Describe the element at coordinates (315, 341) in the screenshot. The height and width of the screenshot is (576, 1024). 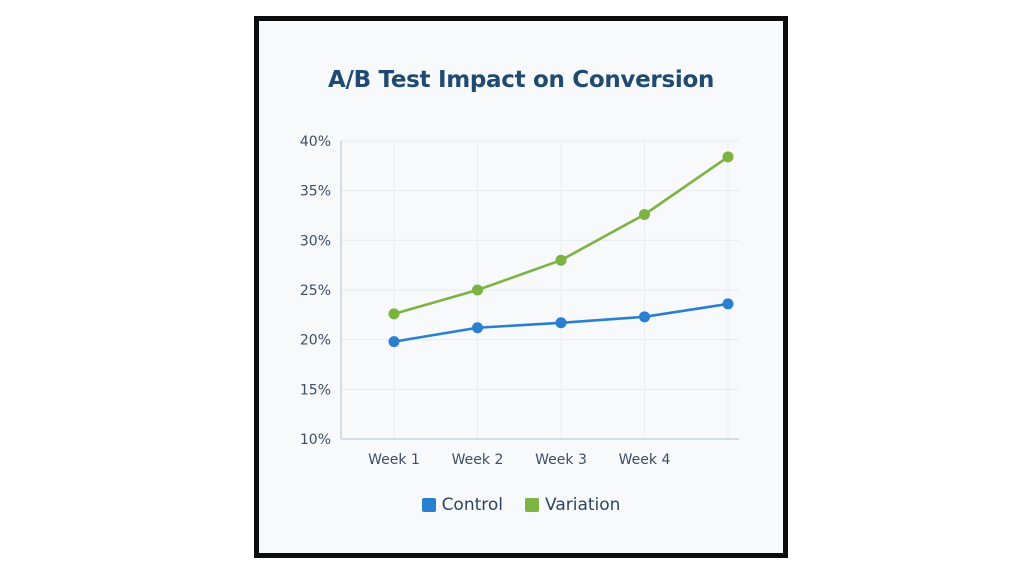
I see `y-tick-label: 20%` at that location.